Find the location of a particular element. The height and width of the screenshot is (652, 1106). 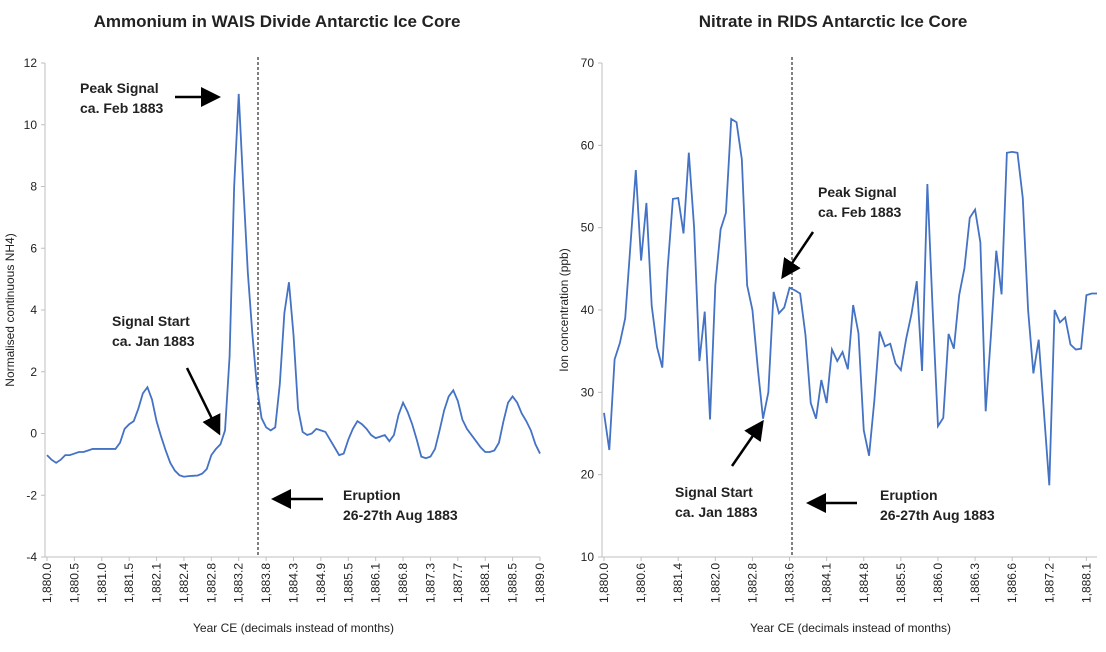

x-tick-label: 1,886.1 is located at coordinates (376, 583).